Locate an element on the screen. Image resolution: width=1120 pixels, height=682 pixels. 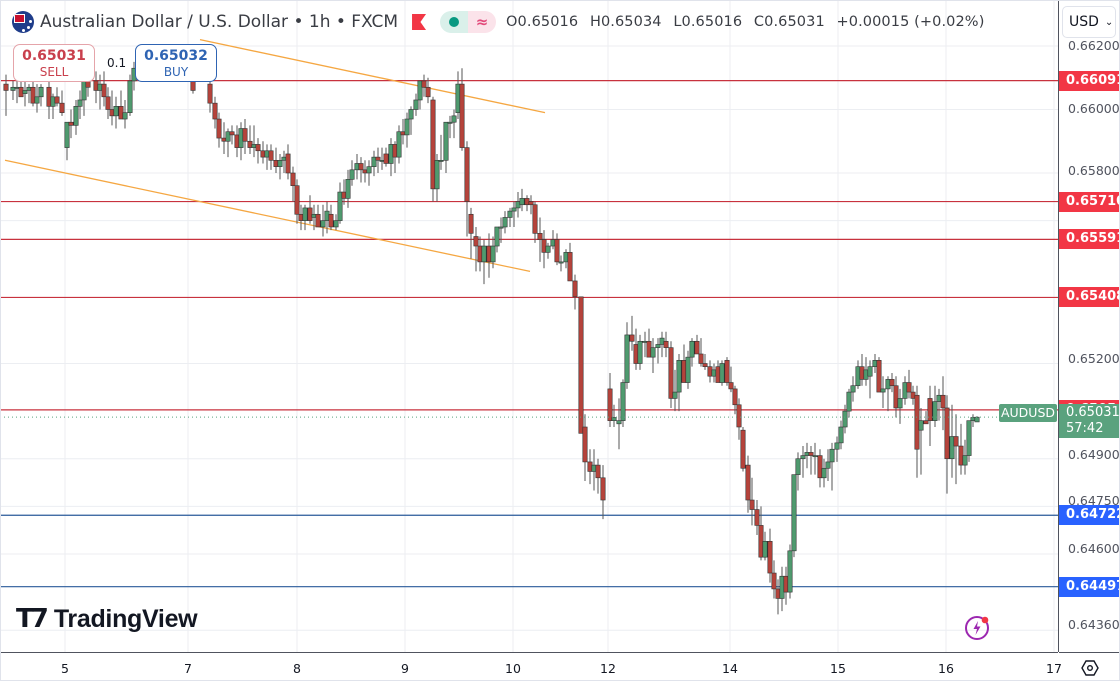
tradingview-logo: T7 TradingView is located at coordinates (107, 619).